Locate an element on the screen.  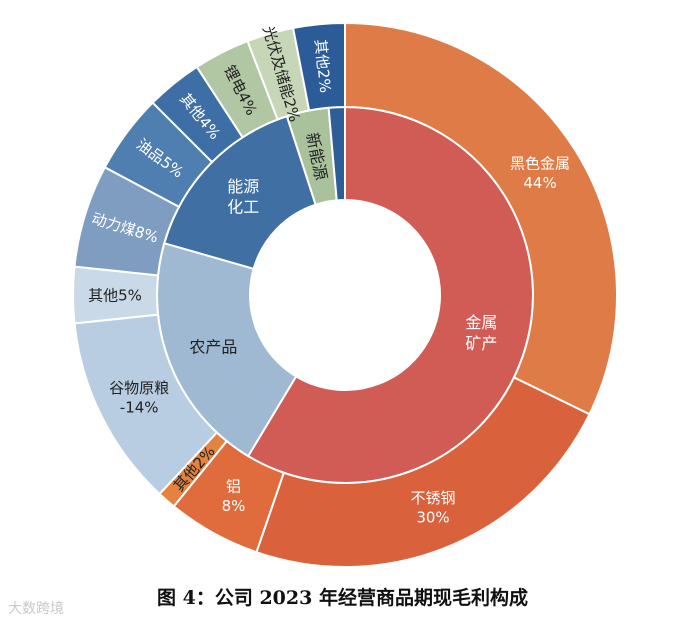
outer-ring-label-1: 不锈钢 30% is located at coordinates (433, 508).